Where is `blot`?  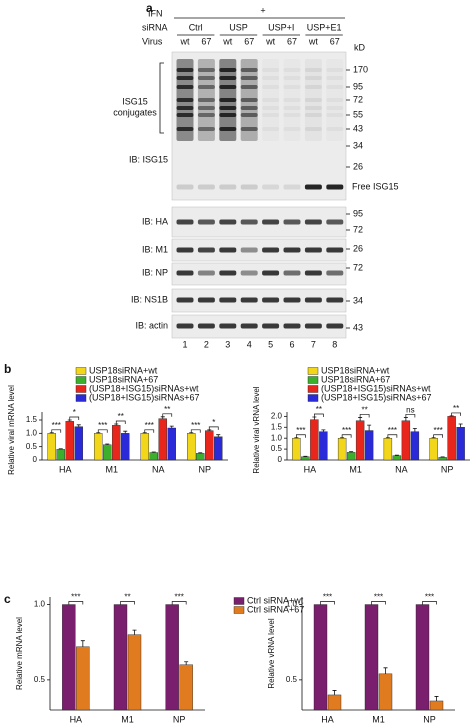 blot is located at coordinates (259, 250).